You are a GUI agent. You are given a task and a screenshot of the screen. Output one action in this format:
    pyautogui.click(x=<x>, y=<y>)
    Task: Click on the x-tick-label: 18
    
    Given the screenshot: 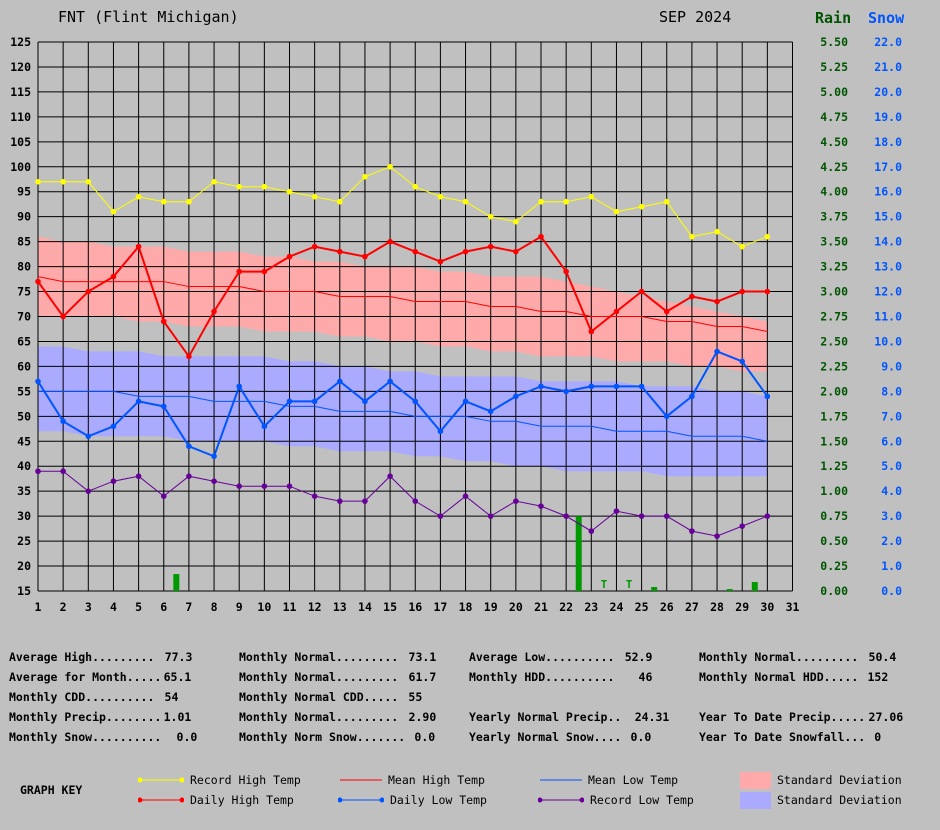 What is the action you would take?
    pyautogui.click(x=466, y=607)
    